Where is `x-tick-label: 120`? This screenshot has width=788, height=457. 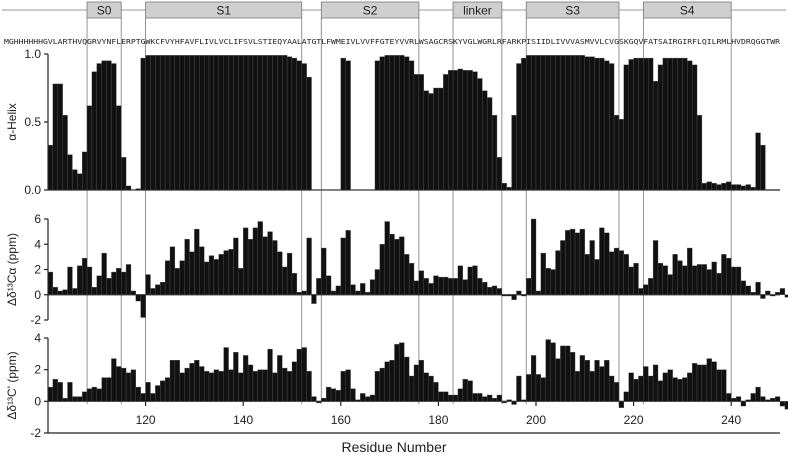
x-tick-label: 120 is located at coordinates (146, 420).